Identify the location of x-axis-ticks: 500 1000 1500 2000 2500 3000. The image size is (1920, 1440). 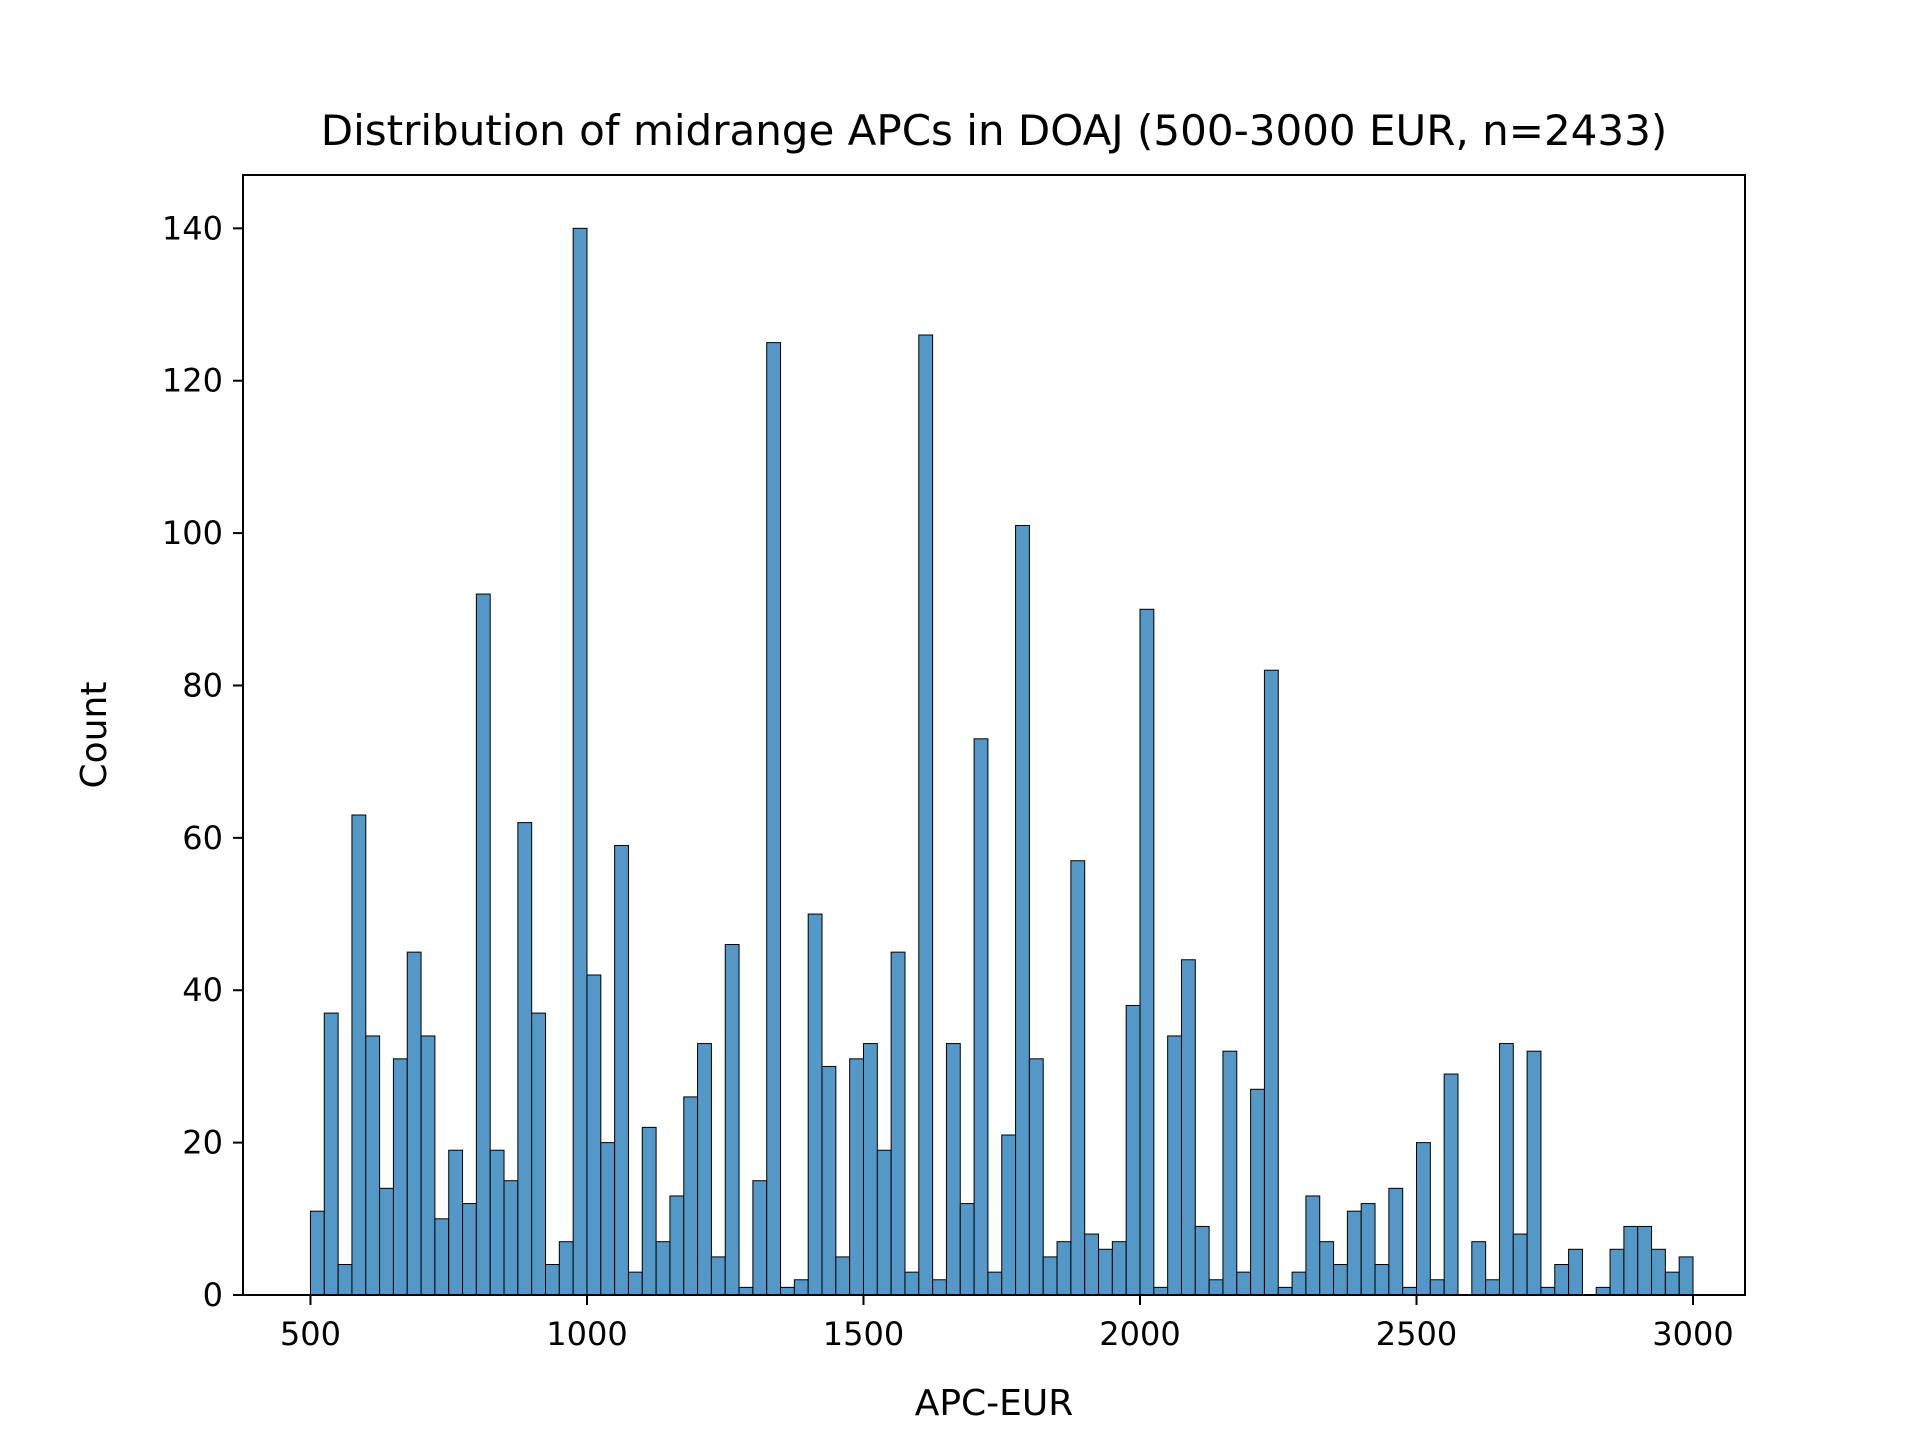
(1007, 1324).